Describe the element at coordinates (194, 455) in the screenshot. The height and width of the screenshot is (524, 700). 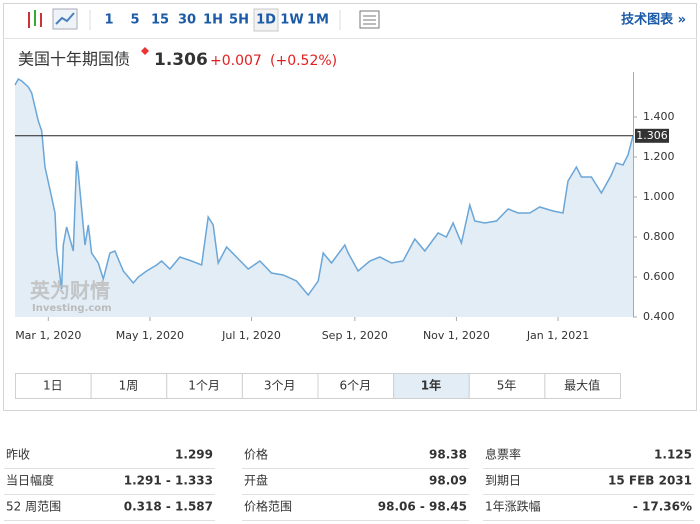
I see `stat-value: 1.299` at that location.